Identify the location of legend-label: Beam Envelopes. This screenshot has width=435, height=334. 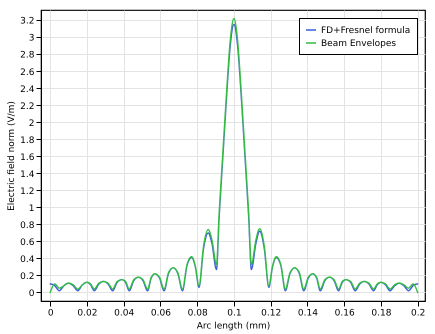
(358, 44).